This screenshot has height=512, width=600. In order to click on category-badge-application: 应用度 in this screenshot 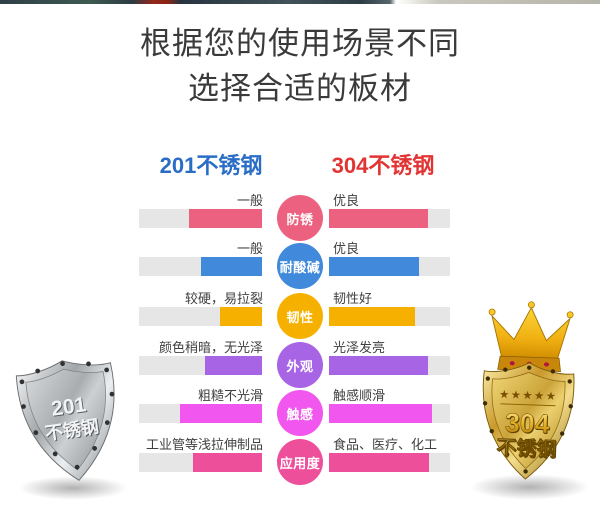, I will do `click(300, 462)`.